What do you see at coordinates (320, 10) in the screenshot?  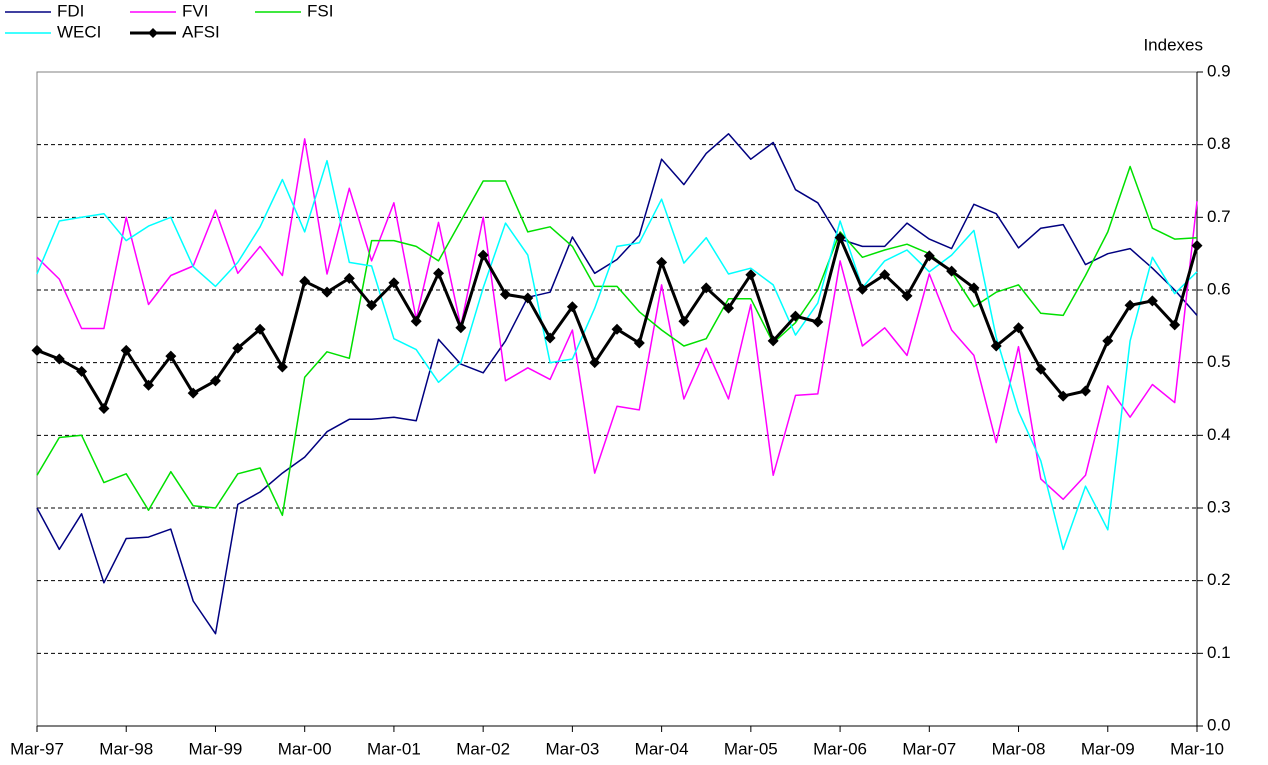 I see `legend-label: FSI` at bounding box center [320, 10].